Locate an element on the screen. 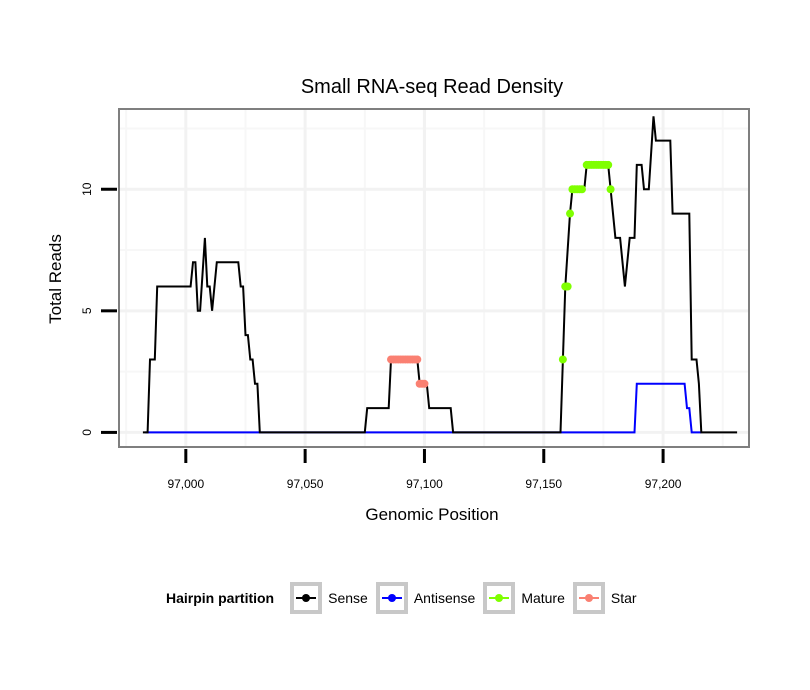 The height and width of the screenshot is (690, 810). legend-label-antisense: Antisense is located at coordinates (444, 598).